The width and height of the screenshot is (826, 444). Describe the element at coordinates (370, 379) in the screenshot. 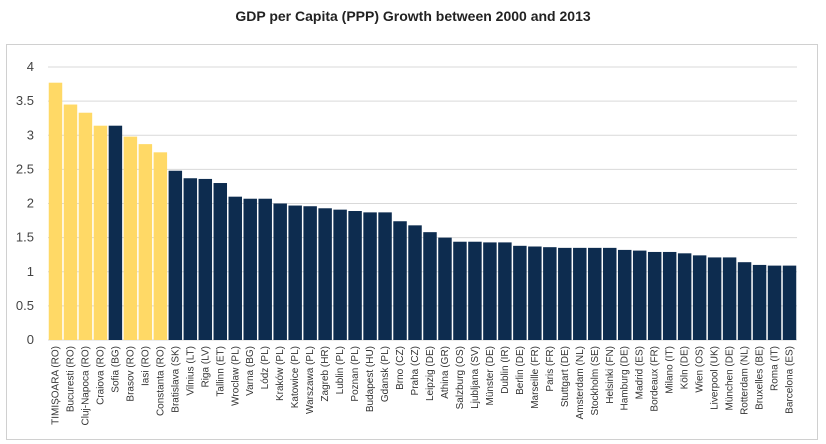

I see `x-tick-label: Budapest (HU)` at that location.